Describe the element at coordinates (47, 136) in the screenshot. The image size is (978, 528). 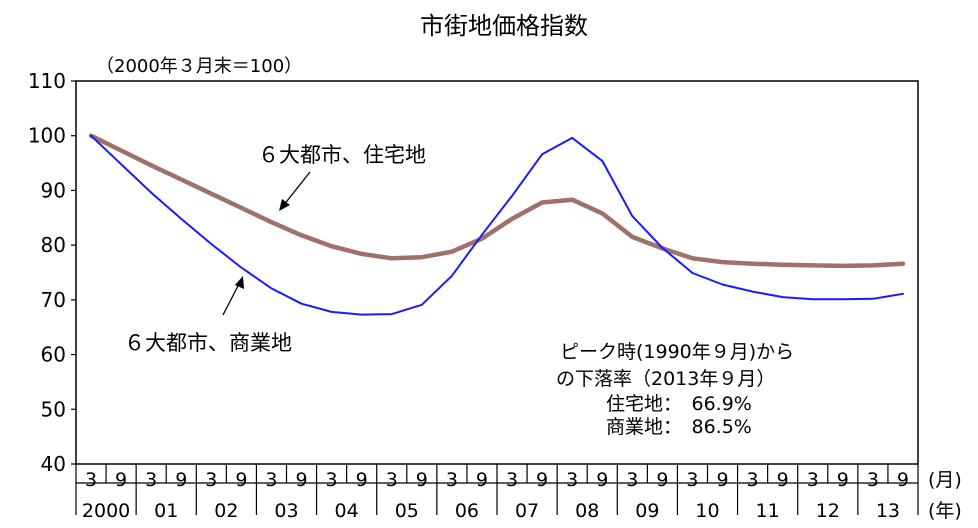
I see `y-tick-label: 100` at that location.